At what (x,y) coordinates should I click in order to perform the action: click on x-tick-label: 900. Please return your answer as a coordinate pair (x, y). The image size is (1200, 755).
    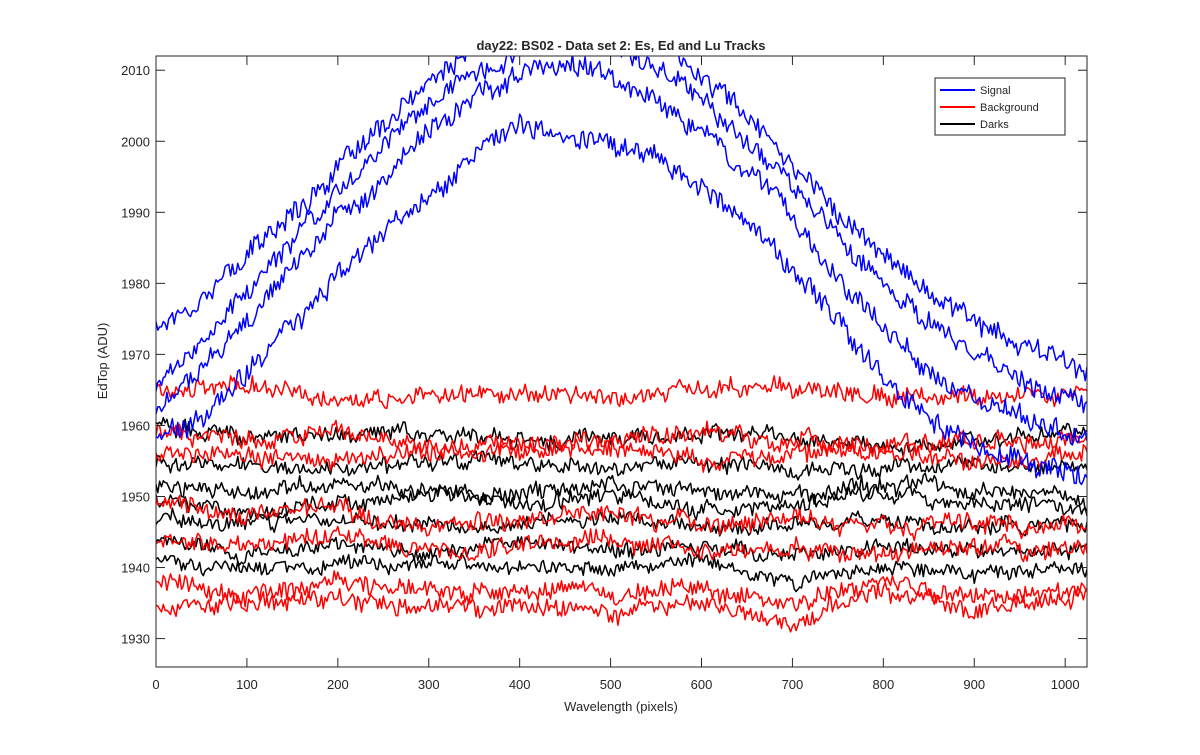
    Looking at the image, I should click on (974, 684).